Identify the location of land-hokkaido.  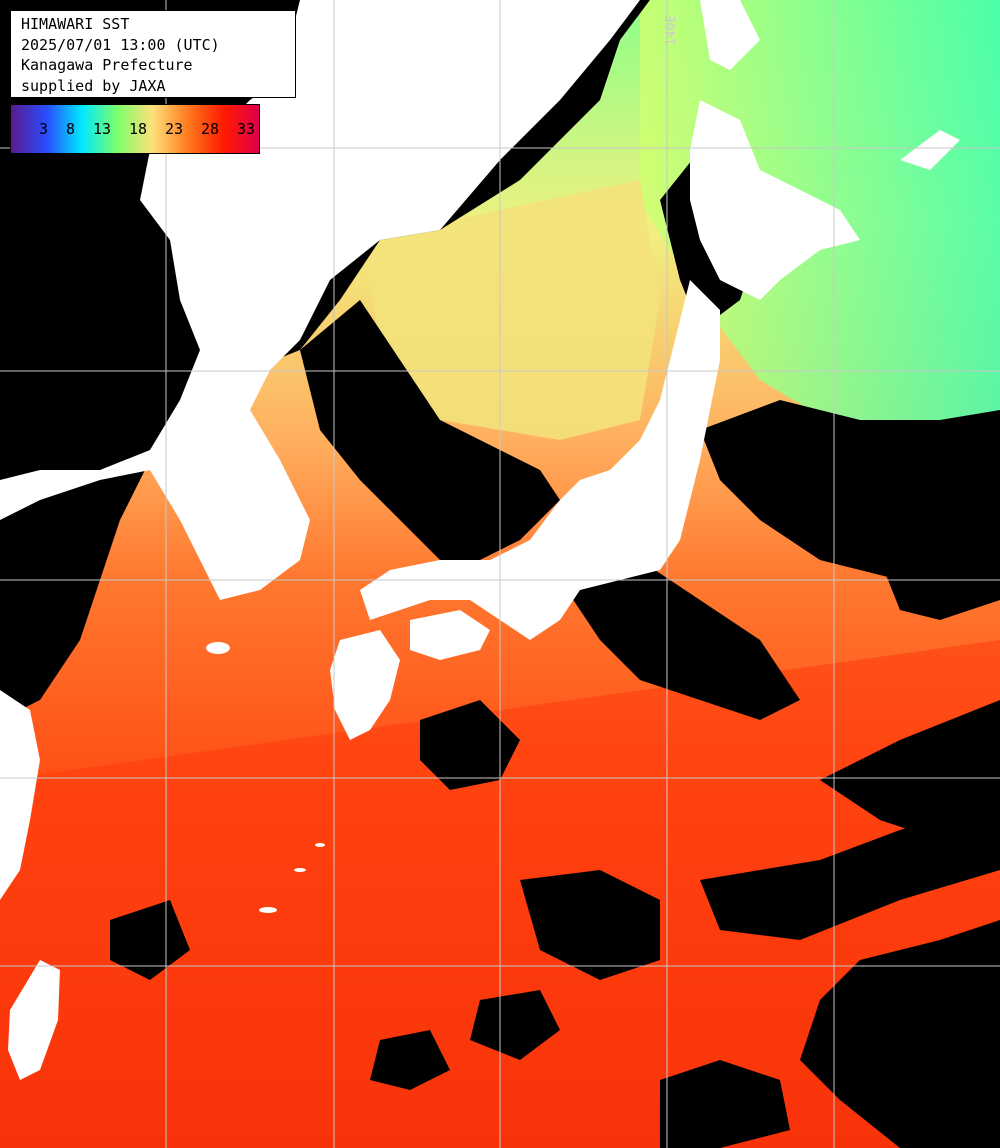
(775, 200).